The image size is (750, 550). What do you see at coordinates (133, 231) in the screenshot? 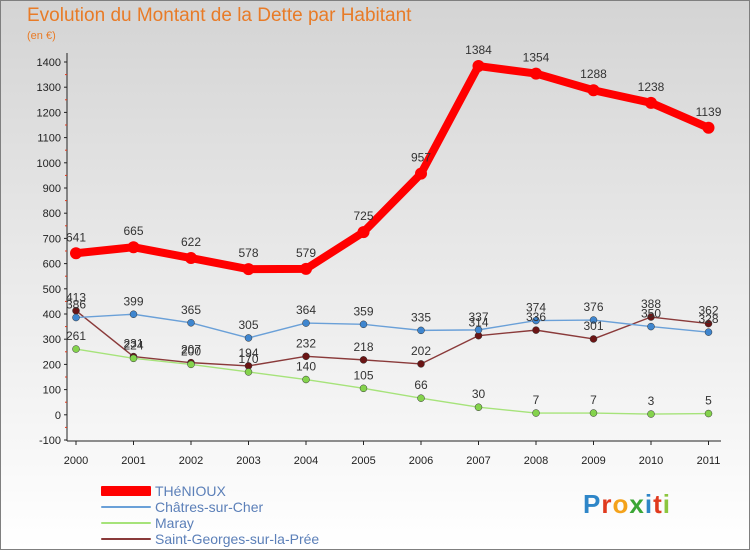
I see `data-label-0: 665` at bounding box center [133, 231].